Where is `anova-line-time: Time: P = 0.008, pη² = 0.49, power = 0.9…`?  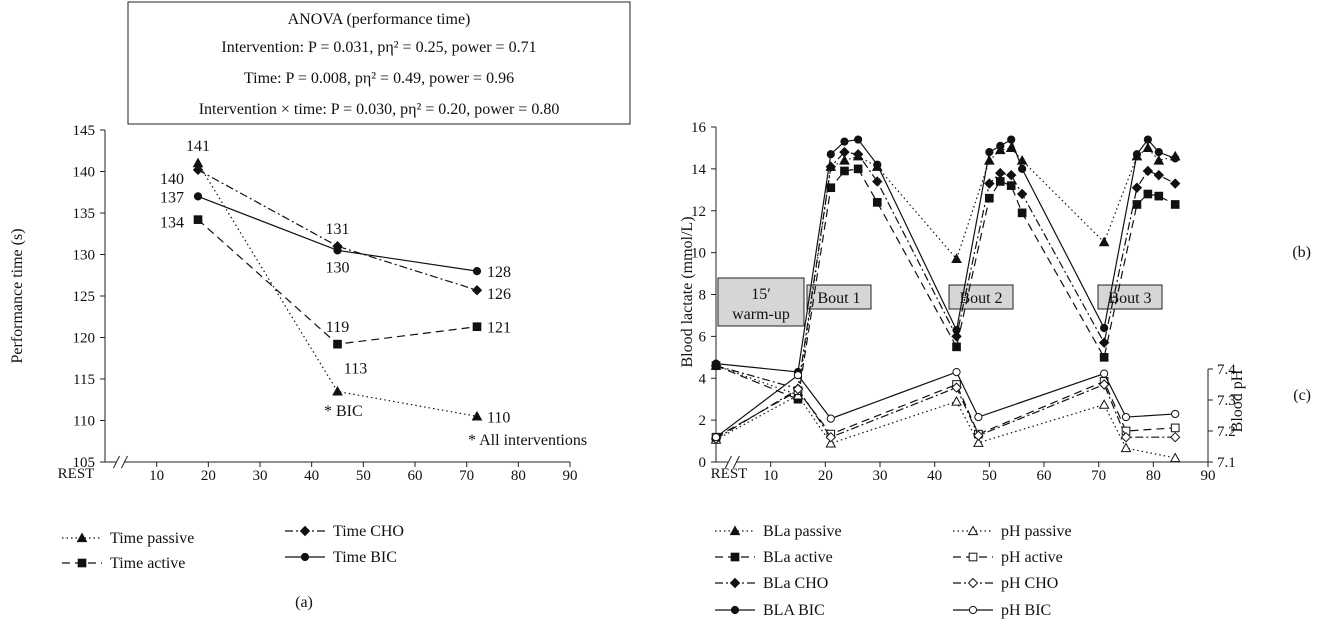 anova-line-time: Time: P = 0.008, pη² = 0.49, power = 0.9… is located at coordinates (379, 78).